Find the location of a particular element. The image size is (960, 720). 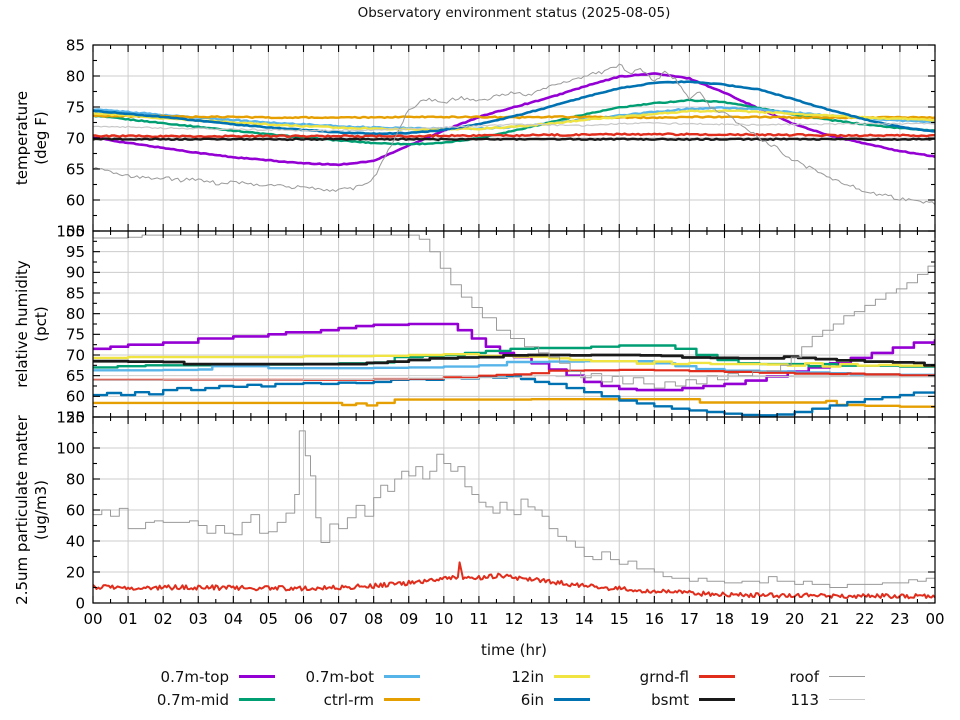

x-tick-label: 04 is located at coordinates (233, 619).